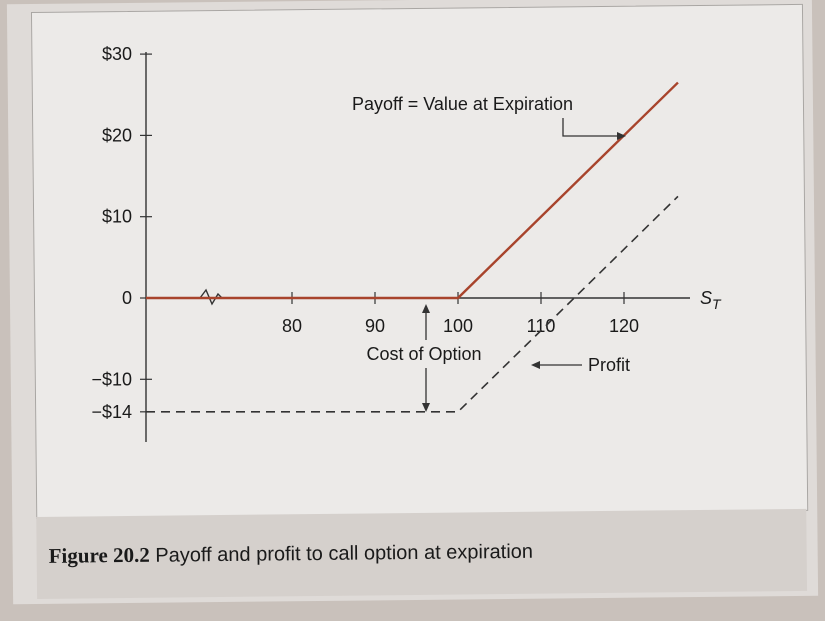  I want to click on x-tick-label: 80, so click(292, 326).